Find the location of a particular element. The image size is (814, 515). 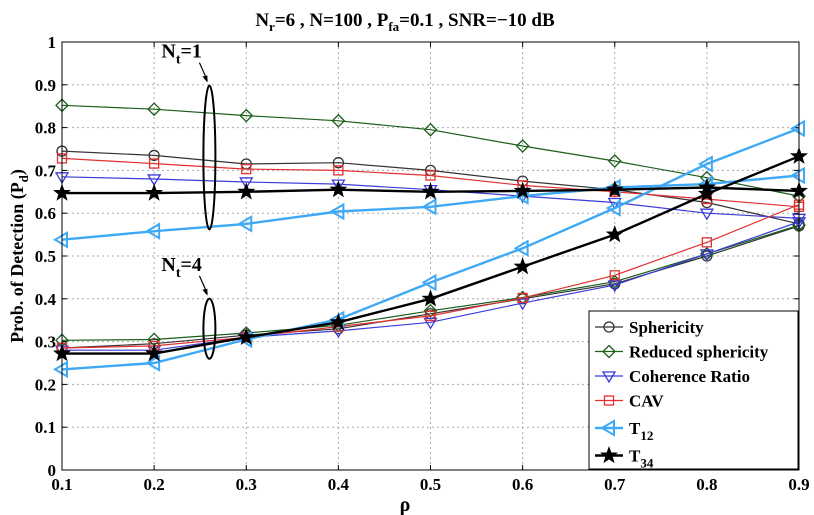

legend-entry: Coherence Ratio is located at coordinates (672, 376).